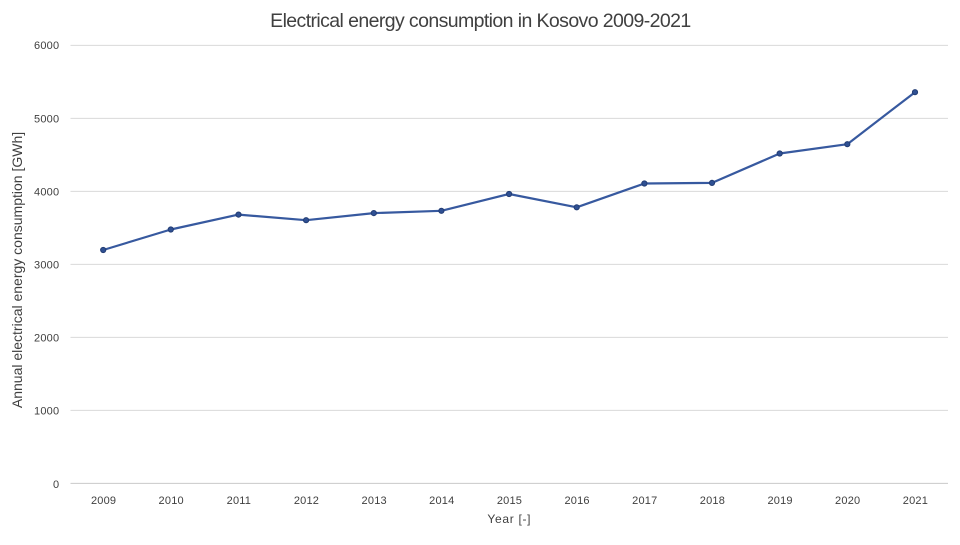 Image resolution: width=960 pixels, height=545 pixels. Describe the element at coordinates (779, 501) in the screenshot. I see `svg-text: 2019` at that location.